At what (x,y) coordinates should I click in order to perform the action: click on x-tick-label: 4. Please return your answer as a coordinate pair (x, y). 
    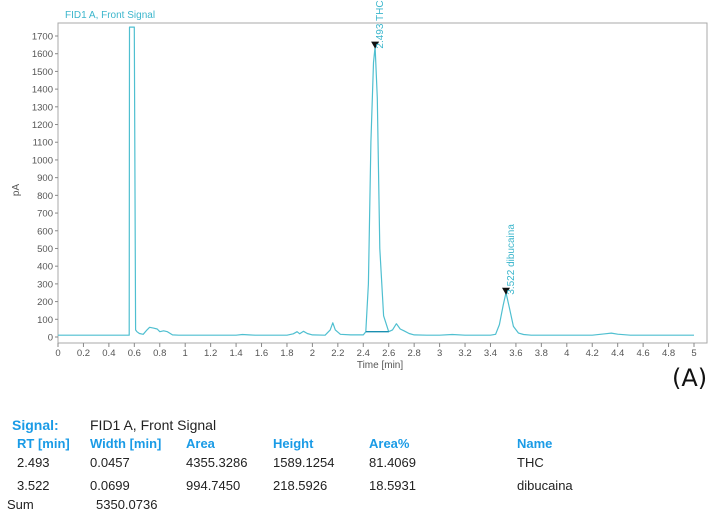
    Looking at the image, I should click on (566, 353).